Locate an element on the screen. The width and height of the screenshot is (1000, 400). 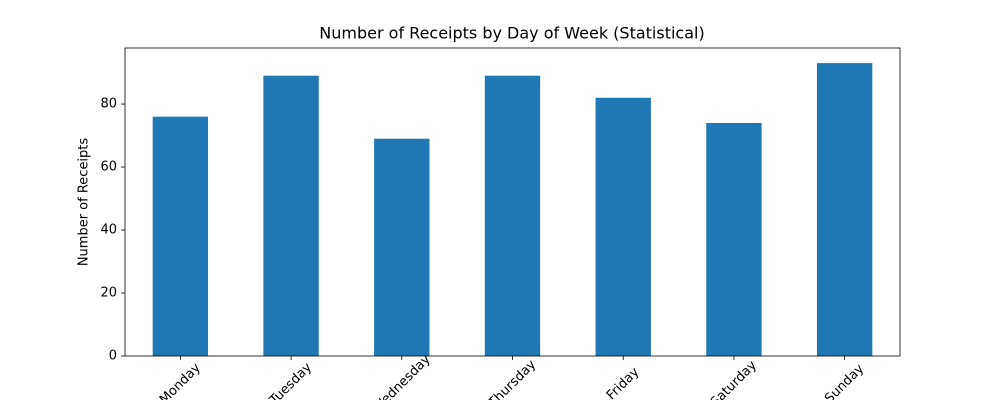
x-tick-label: Sunday is located at coordinates (844, 380).